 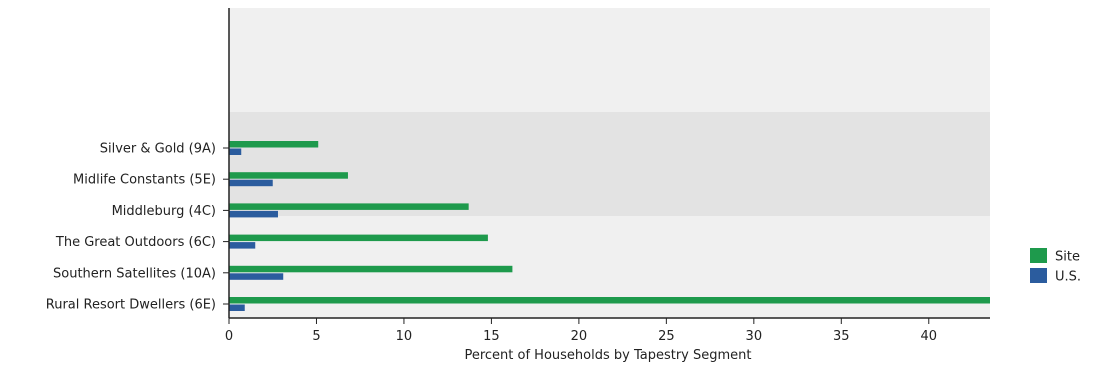 What do you see at coordinates (158, 149) in the screenshot?
I see `category-label: Silver & Gold (9A)` at bounding box center [158, 149].